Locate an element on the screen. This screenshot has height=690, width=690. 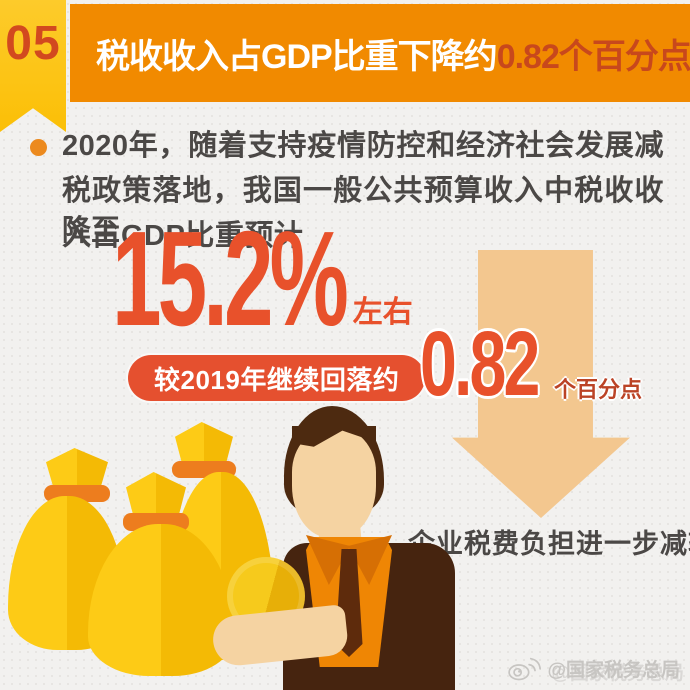
header-bar: 税收收入占GDP比重下降约 0.82个百分点 is located at coordinates (380, 53).